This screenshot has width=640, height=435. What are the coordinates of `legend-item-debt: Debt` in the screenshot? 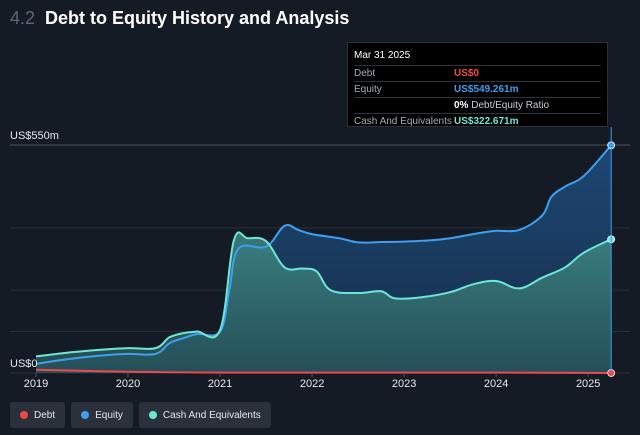 It's located at (38, 415).